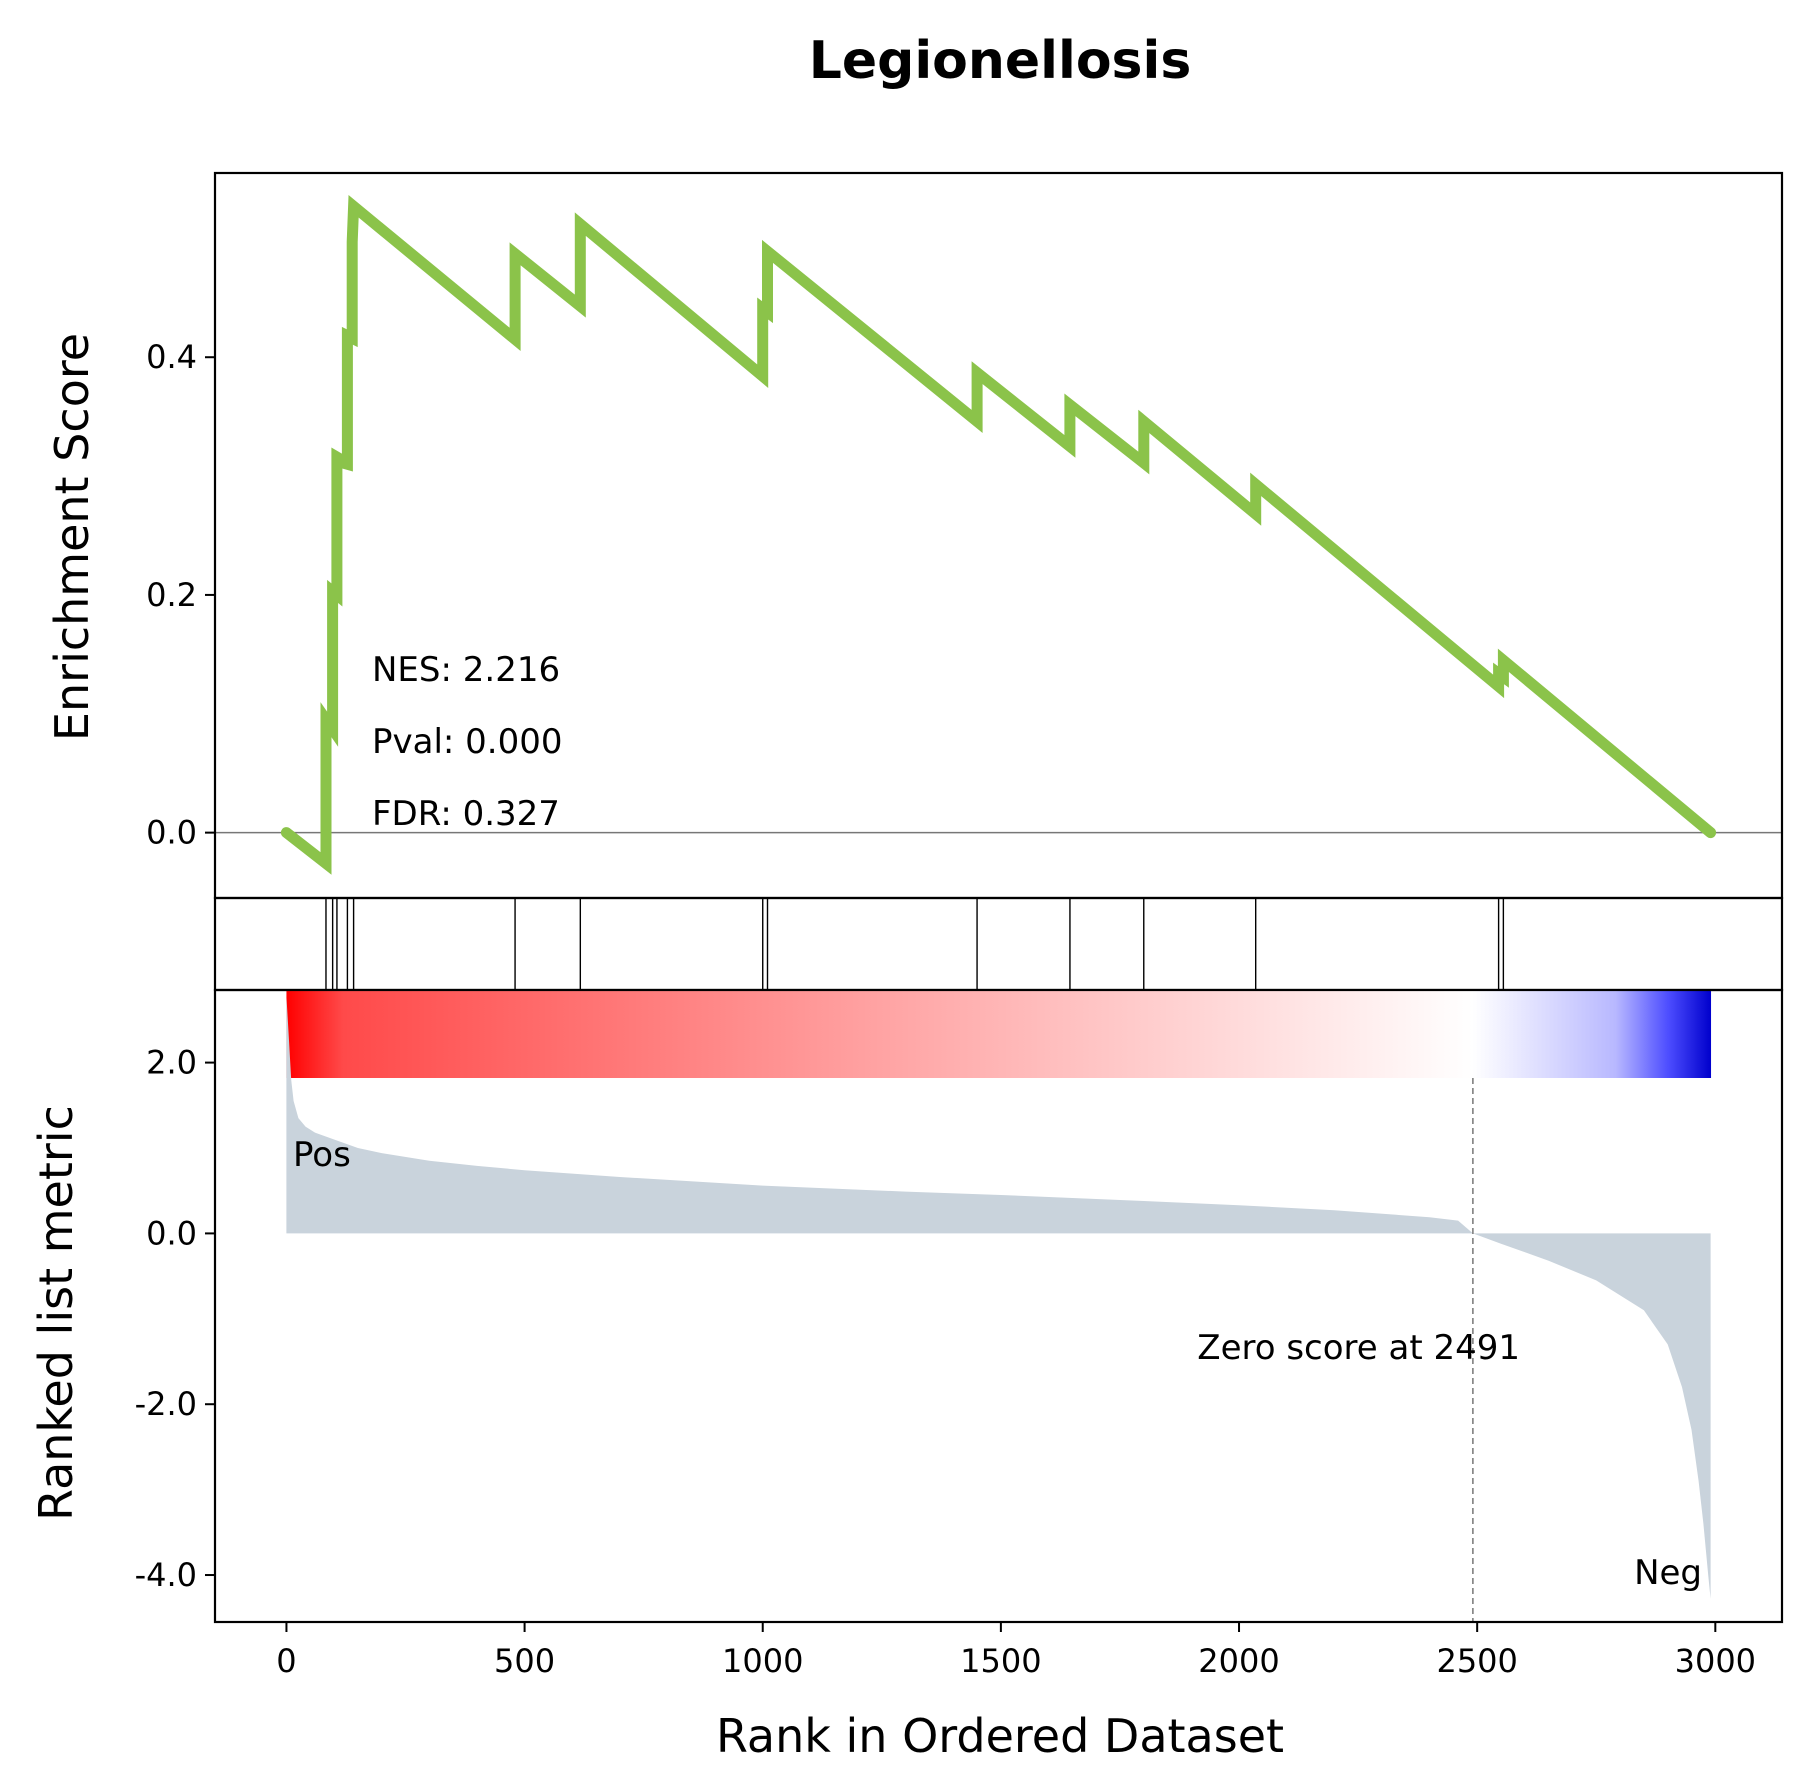  Describe the element at coordinates (915, 944) in the screenshot. I see `hit-lines` at that location.